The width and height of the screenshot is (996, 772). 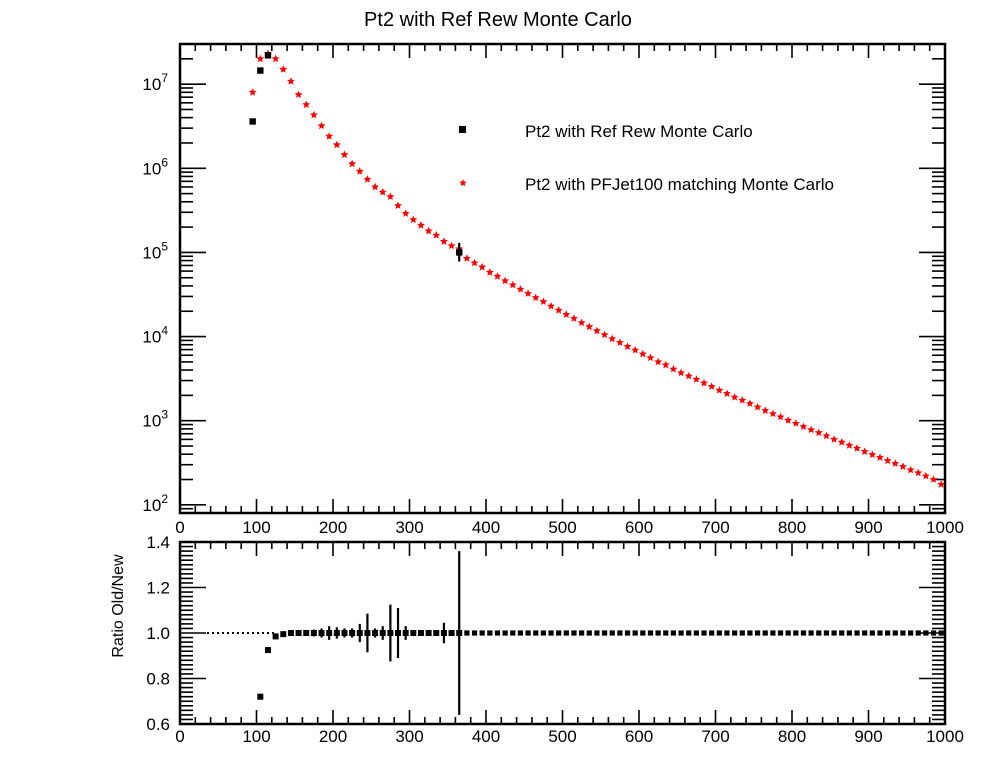 I want to click on y-tick-label: 10³, so click(x=155, y=419).